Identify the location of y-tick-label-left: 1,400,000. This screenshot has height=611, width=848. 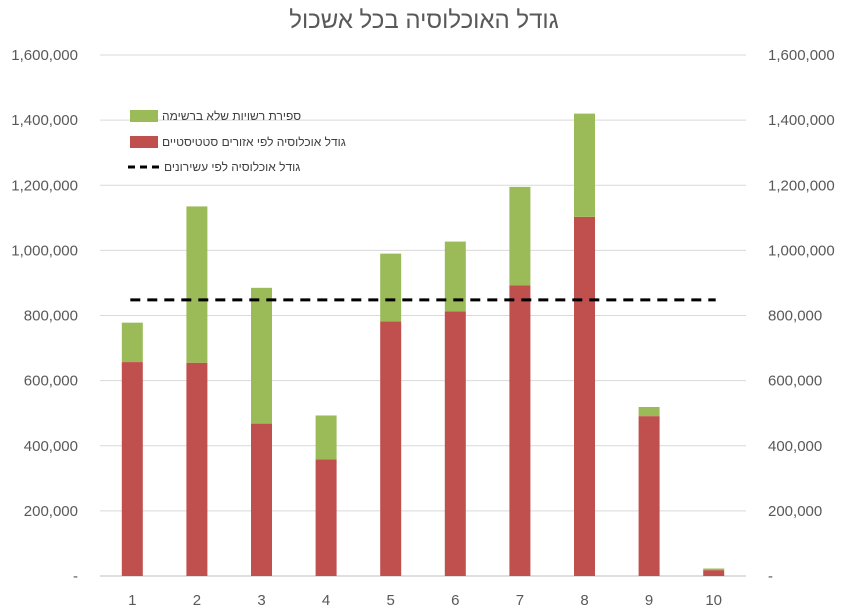
(44, 120).